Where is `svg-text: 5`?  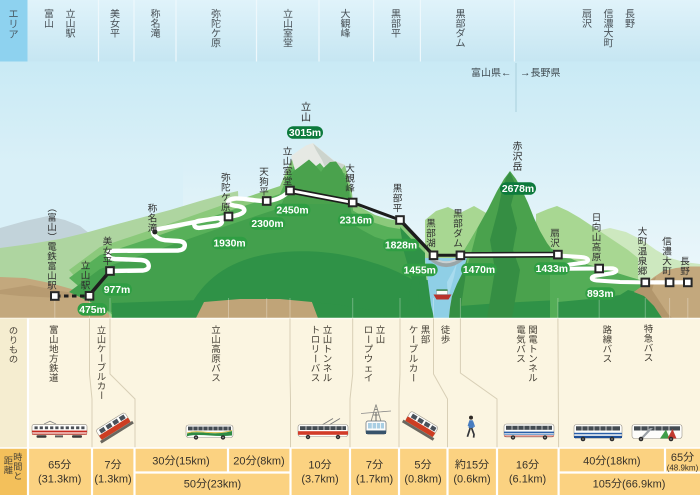 svg-text: 5 is located at coordinates (417, 466).